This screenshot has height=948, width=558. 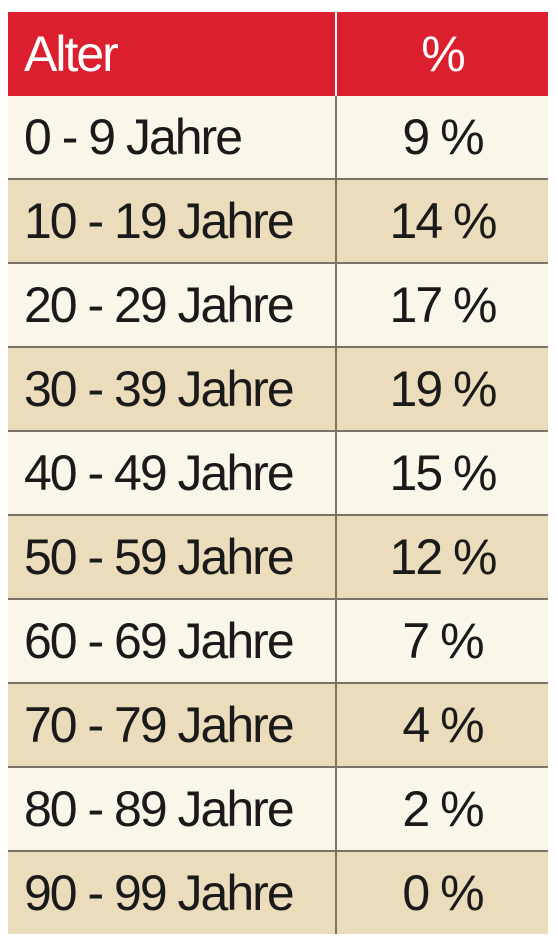 I want to click on table-row: 0 - 9 Jahre 9 %, so click(x=278, y=137).